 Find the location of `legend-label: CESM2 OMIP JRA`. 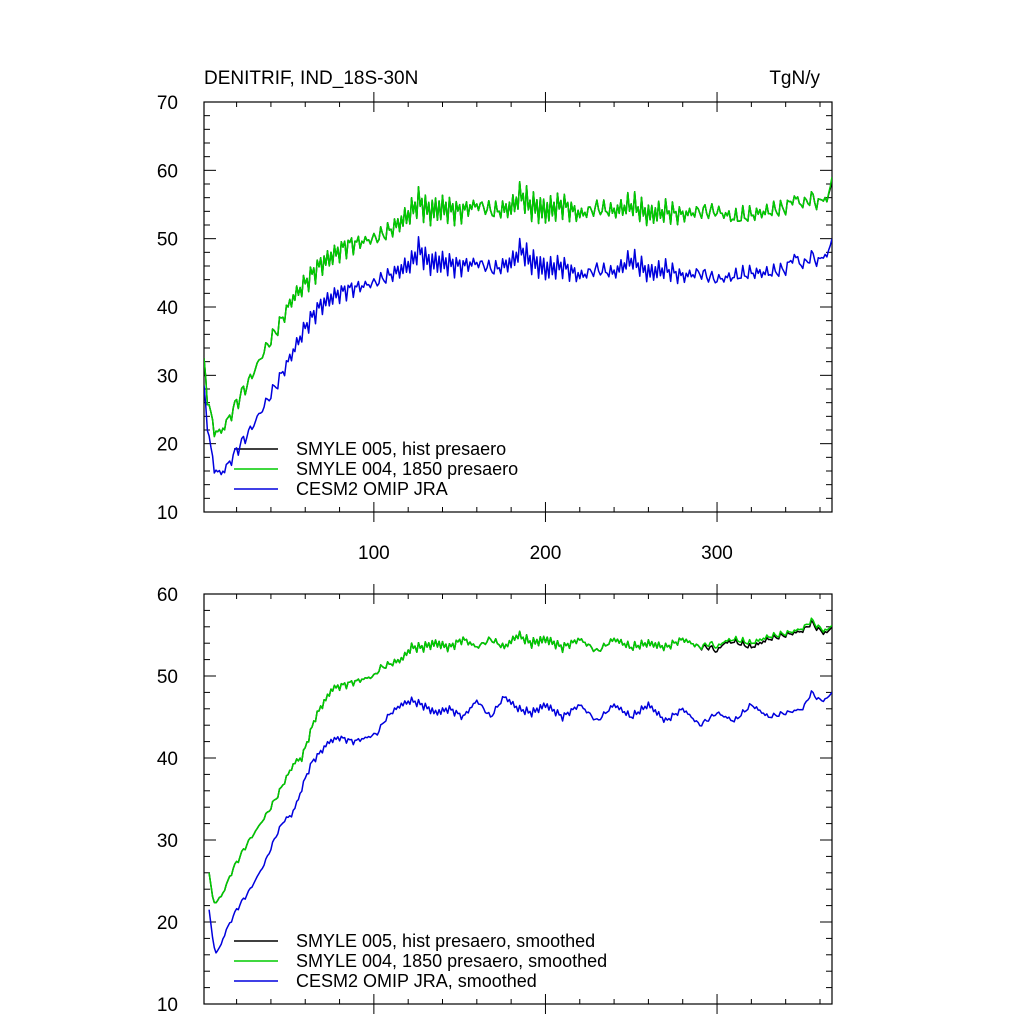

legend-label: CESM2 OMIP JRA is located at coordinates (372, 489).